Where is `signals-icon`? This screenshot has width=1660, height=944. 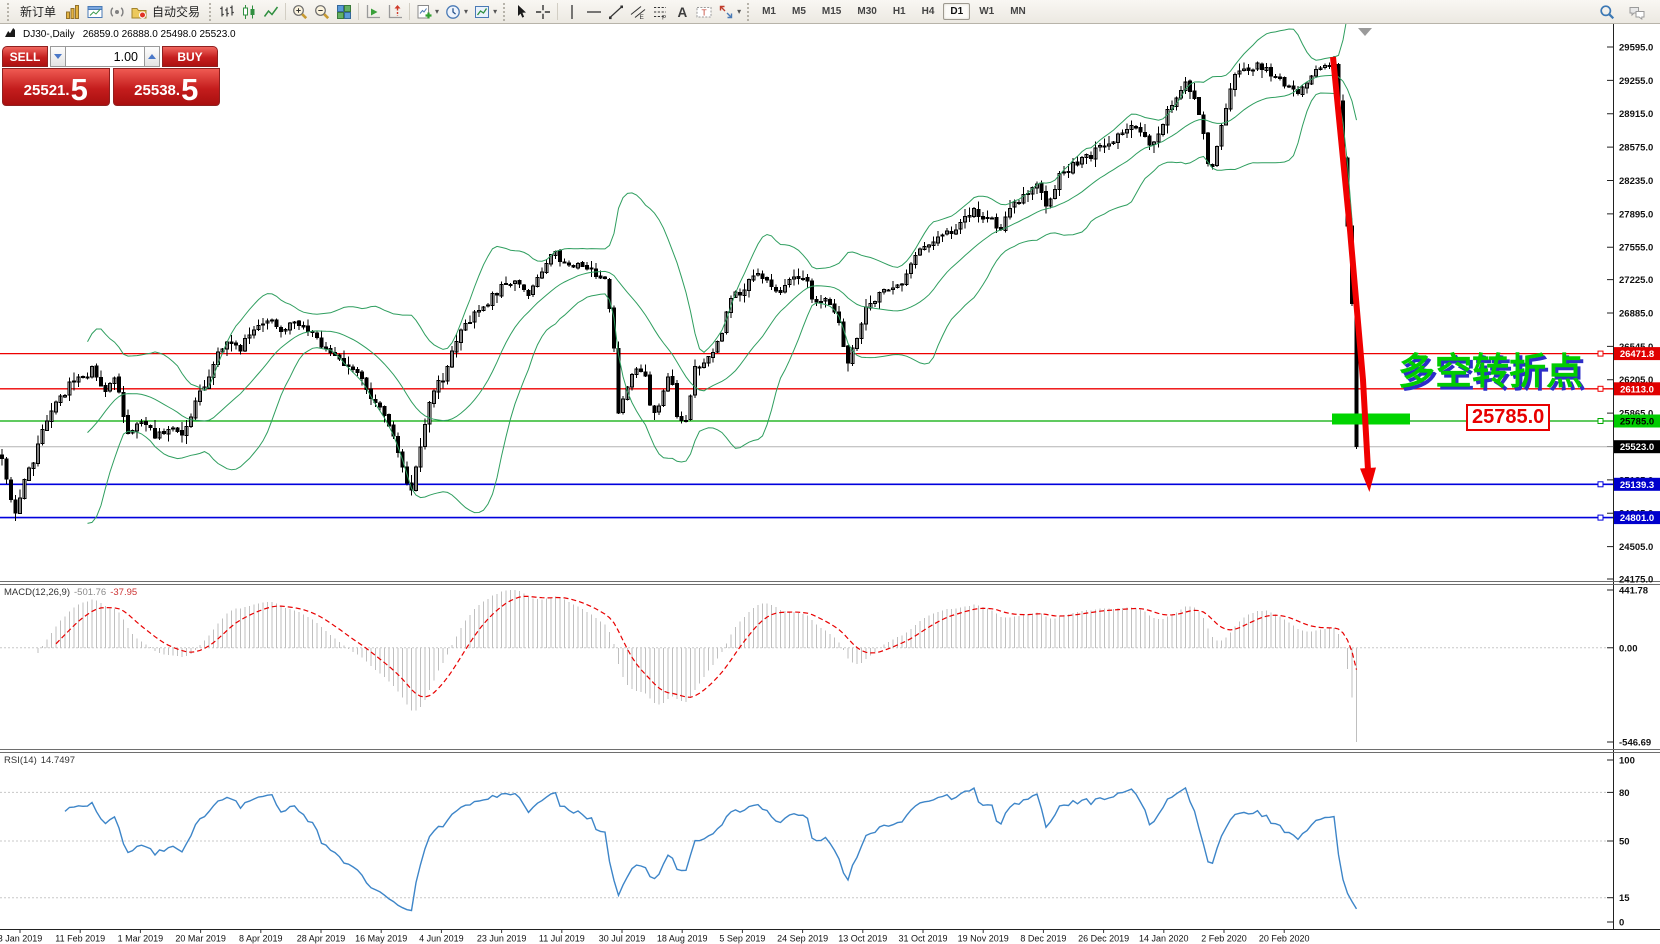
signals-icon is located at coordinates (117, 12).